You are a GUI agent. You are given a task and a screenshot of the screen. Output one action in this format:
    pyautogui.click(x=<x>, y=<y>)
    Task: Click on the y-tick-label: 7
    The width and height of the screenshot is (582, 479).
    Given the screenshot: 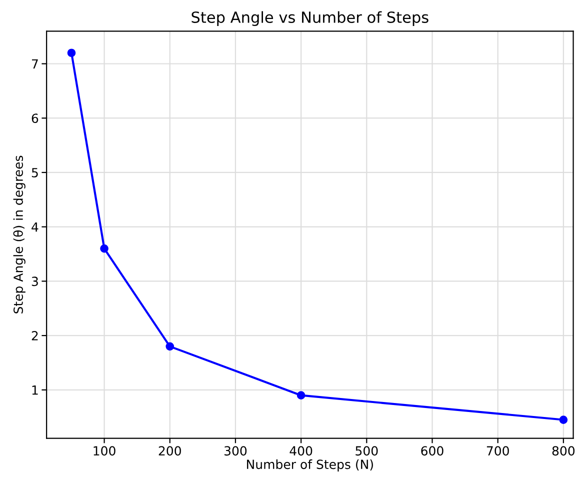 What is the action you would take?
    pyautogui.click(x=35, y=63)
    